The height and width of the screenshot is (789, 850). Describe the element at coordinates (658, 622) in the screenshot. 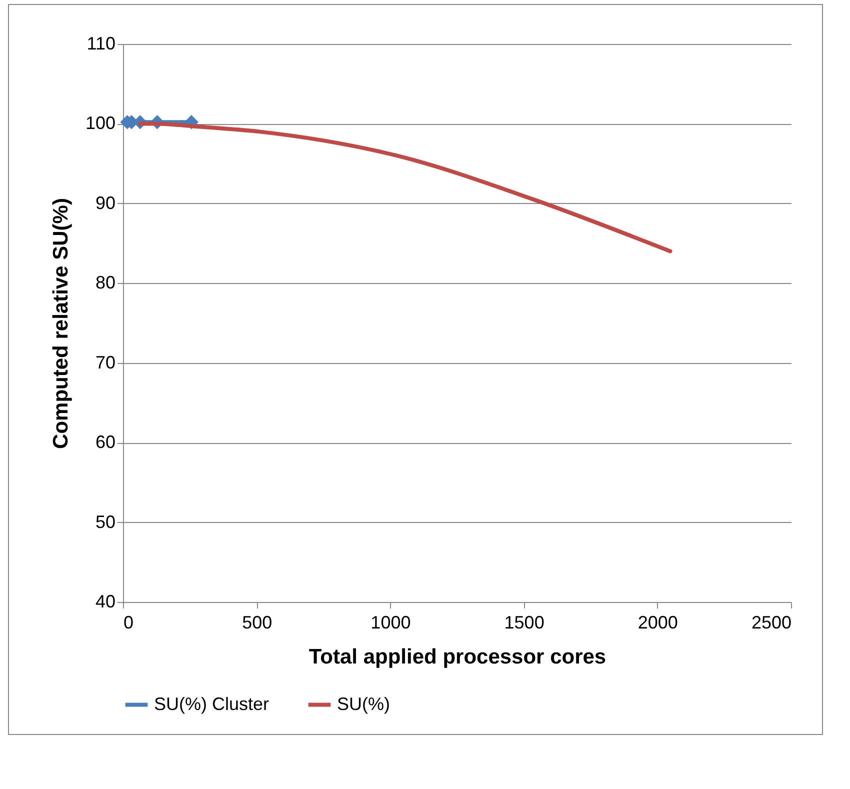

I see `x-tick-label: 2000` at that location.